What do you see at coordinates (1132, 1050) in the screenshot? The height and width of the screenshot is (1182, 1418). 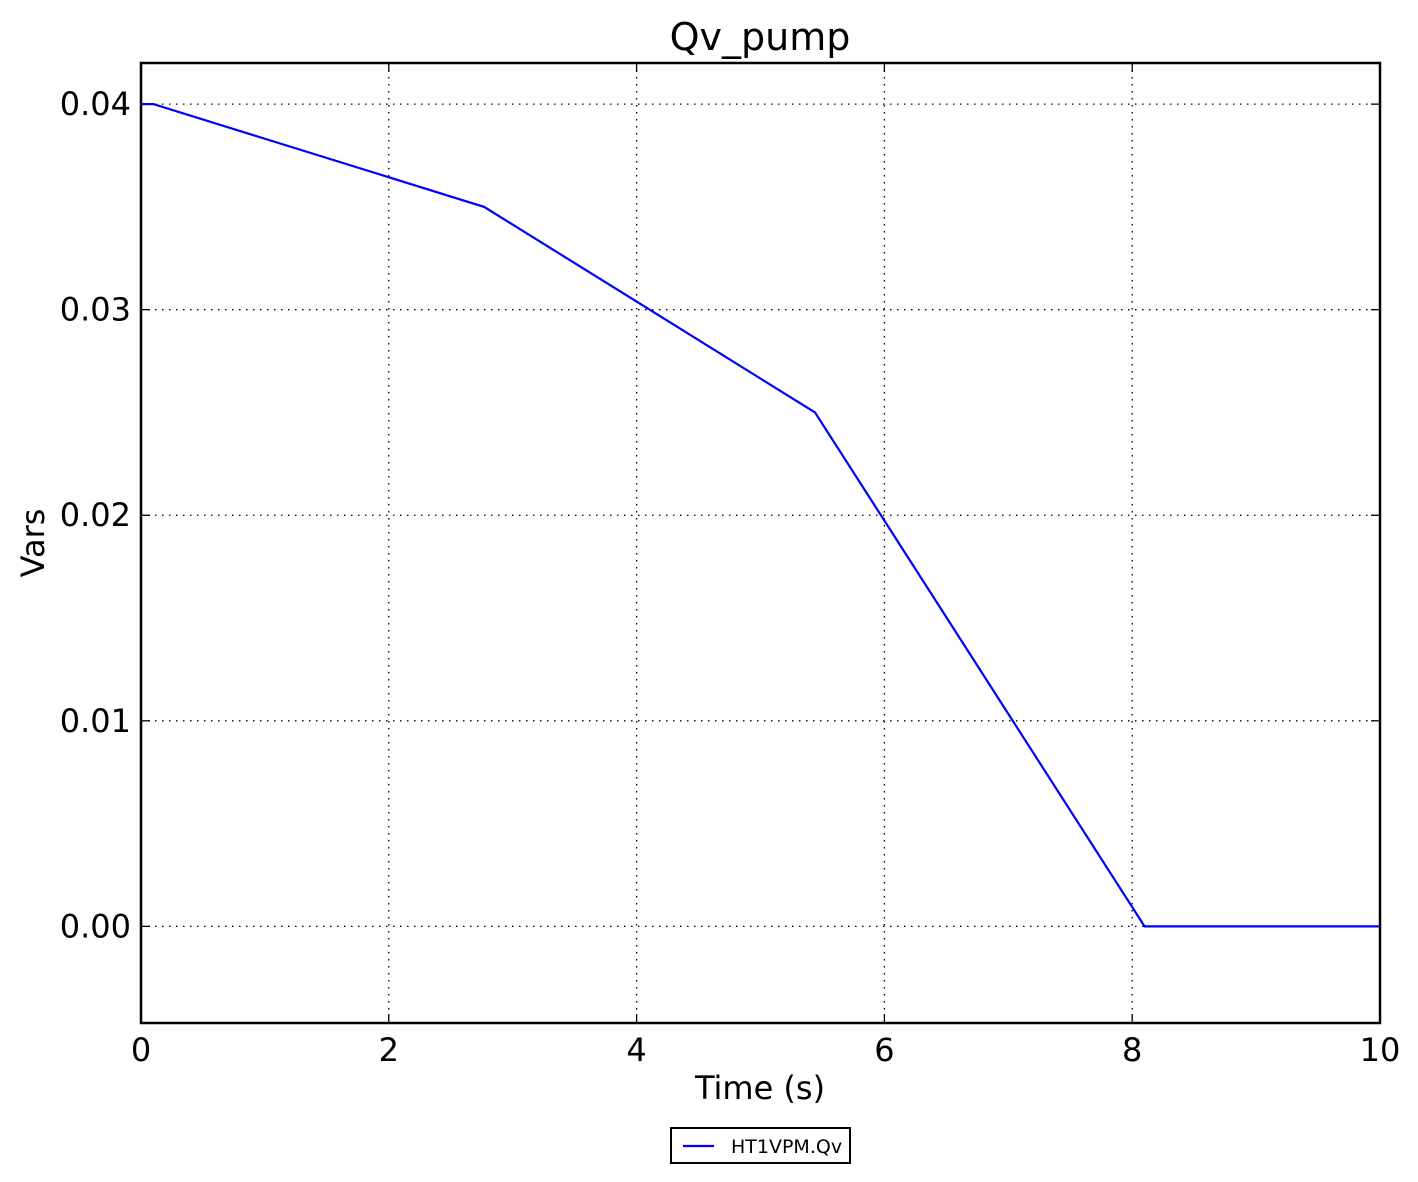 I see `x-tick-label: 8` at bounding box center [1132, 1050].